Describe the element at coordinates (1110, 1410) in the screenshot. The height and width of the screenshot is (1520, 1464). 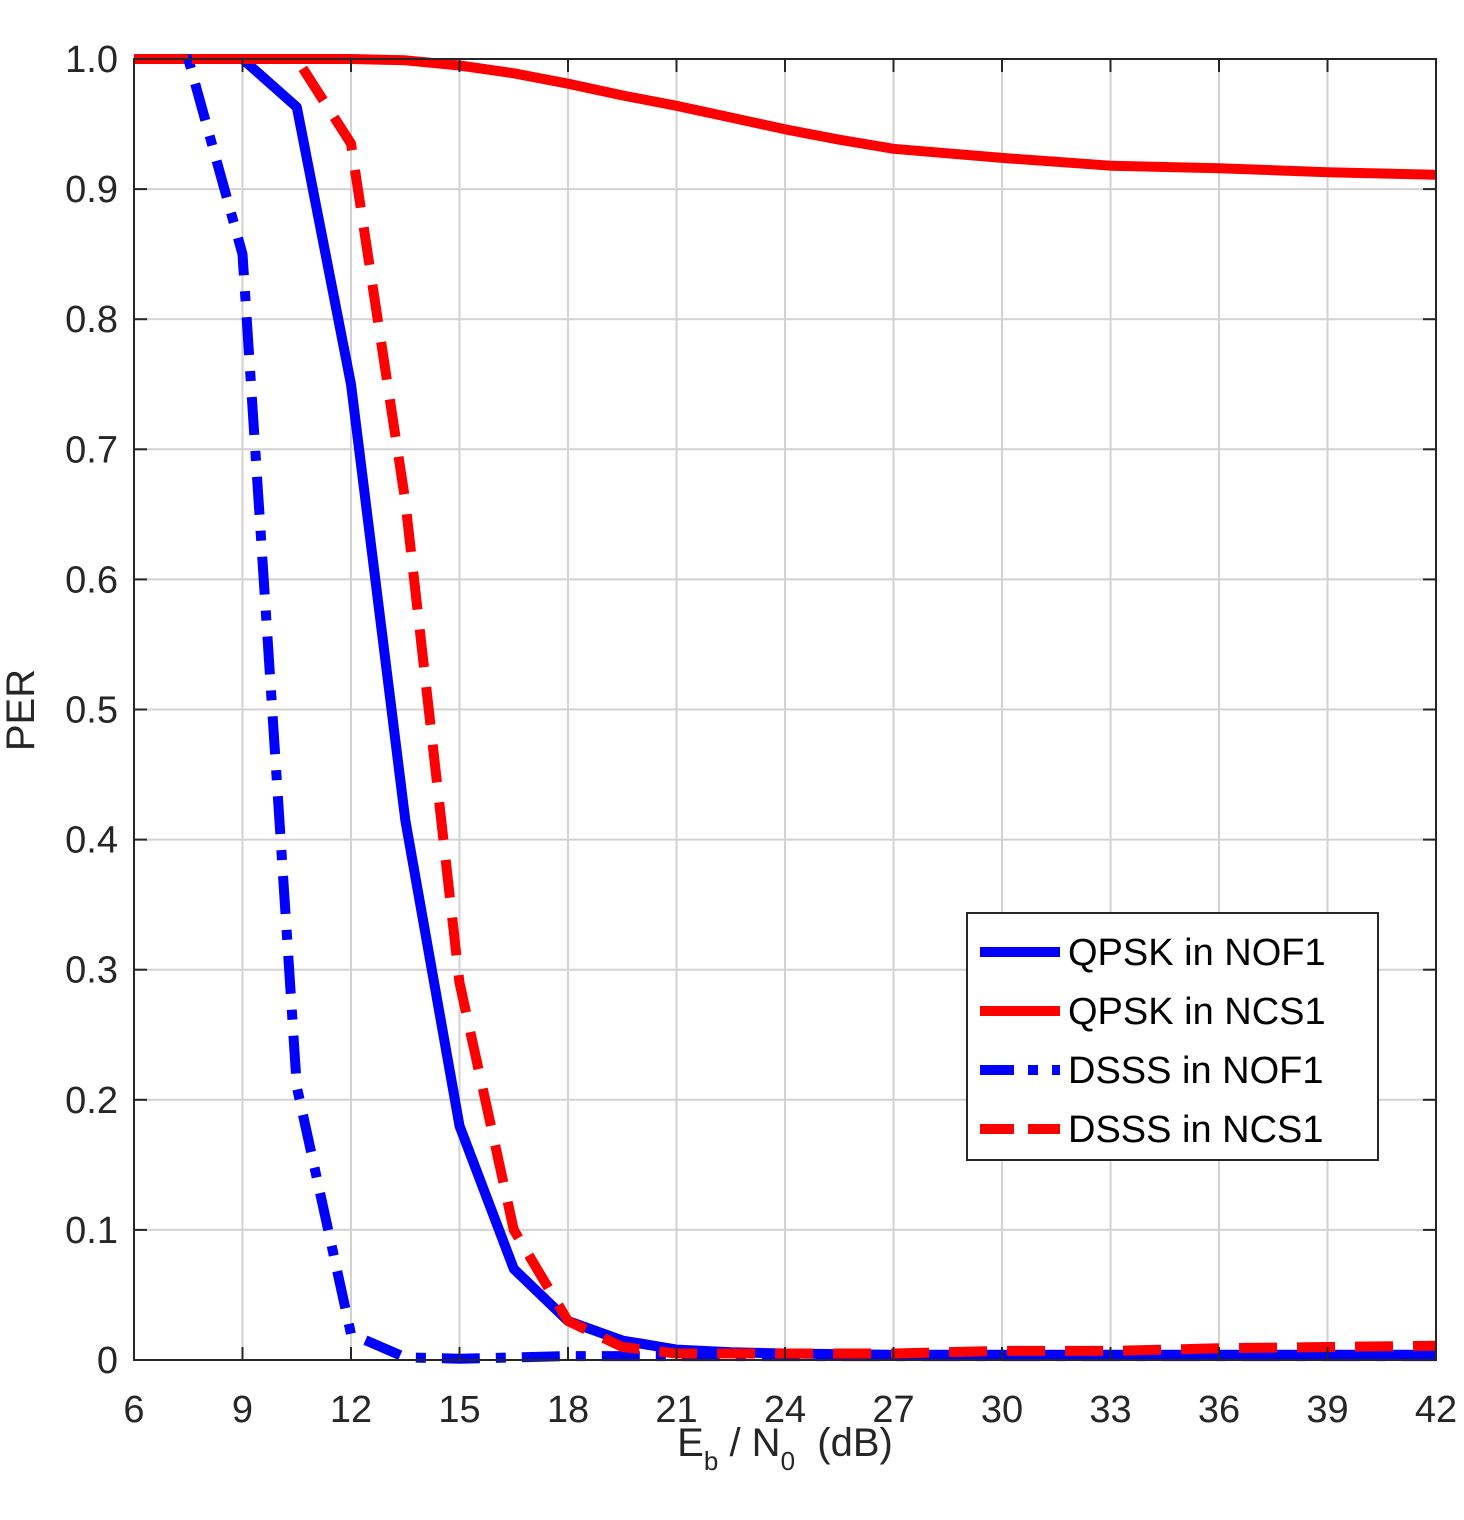
I see `x-tick-label: 33` at that location.